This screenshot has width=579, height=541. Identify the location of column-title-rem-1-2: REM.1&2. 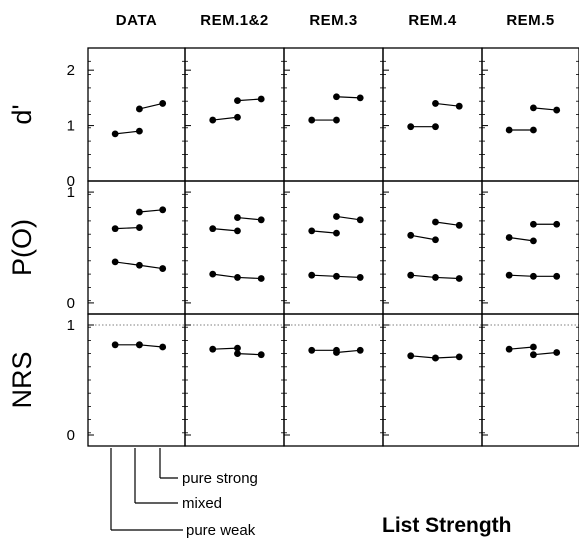
(234, 20).